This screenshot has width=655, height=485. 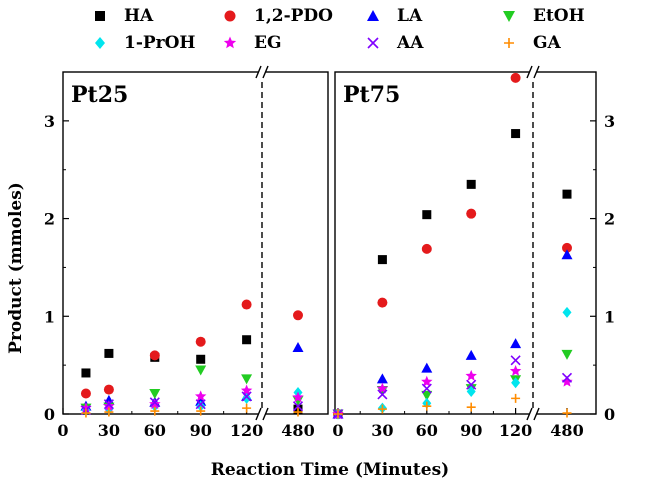 I want to click on legend-label-1-proh: 1-PrOH, so click(x=160, y=43).